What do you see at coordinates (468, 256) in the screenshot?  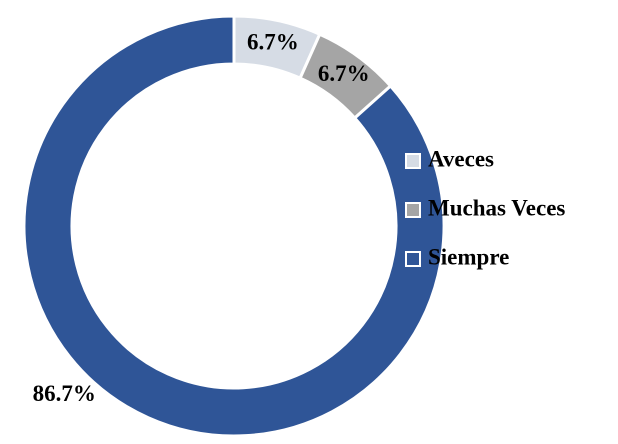 I see `legend-label: Siempre` at bounding box center [468, 256].